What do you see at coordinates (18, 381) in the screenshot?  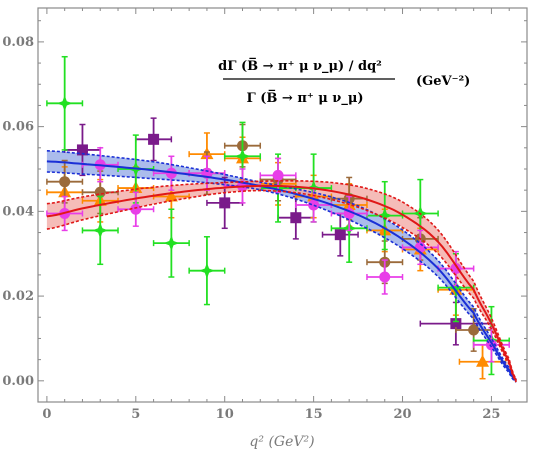 I see `y-tick-label: 0.00` at bounding box center [18, 381].